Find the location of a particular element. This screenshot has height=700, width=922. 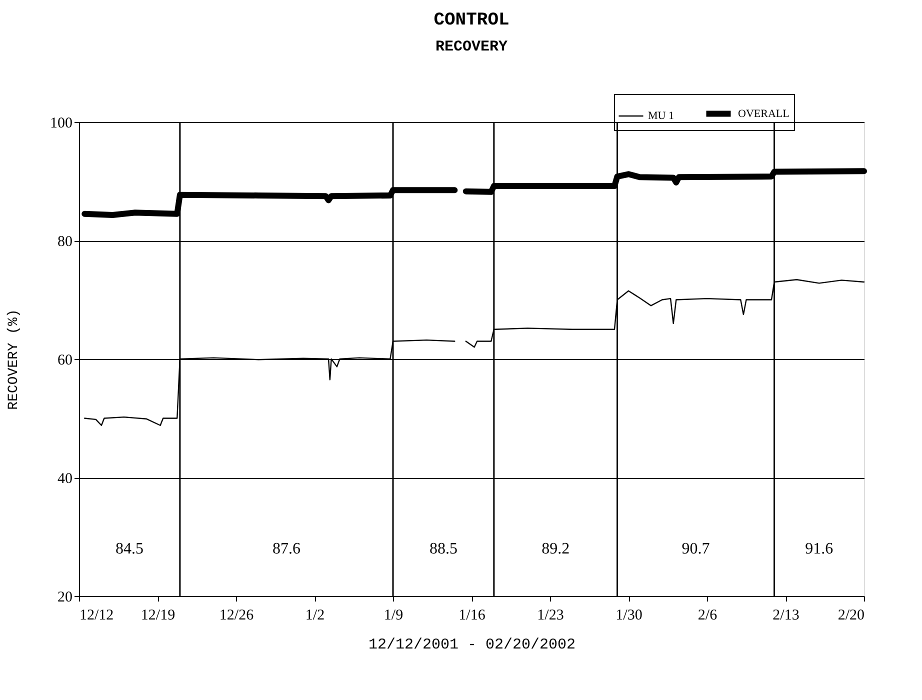

x-tick-label: 1/30 is located at coordinates (629, 616).